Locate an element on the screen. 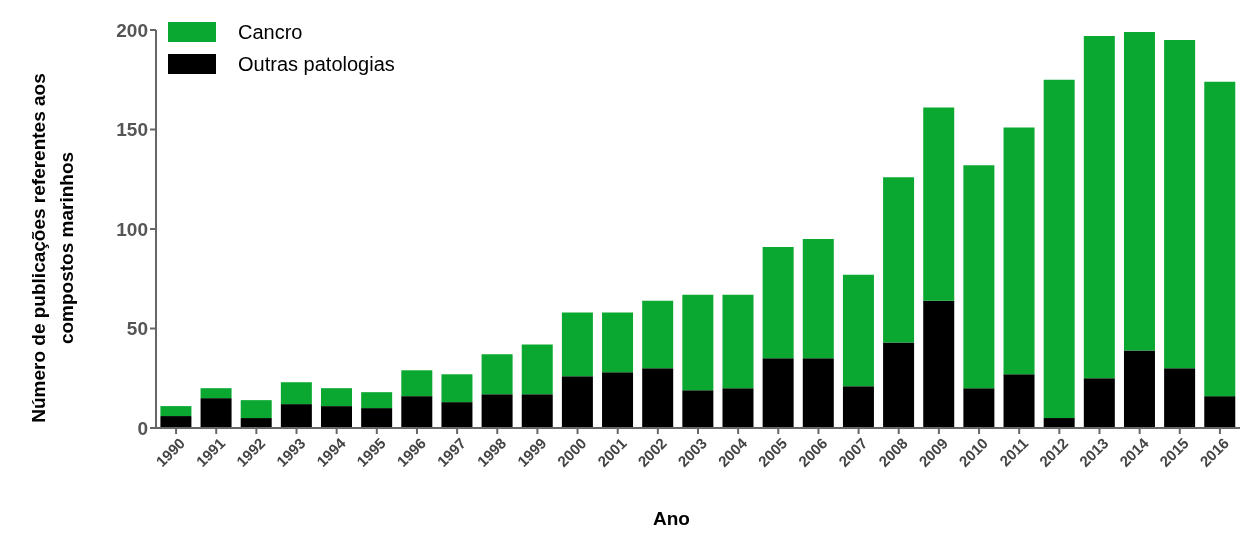 Image resolution: width=1253 pixels, height=550 pixels. y-tick-label: 150 is located at coordinates (132, 130).